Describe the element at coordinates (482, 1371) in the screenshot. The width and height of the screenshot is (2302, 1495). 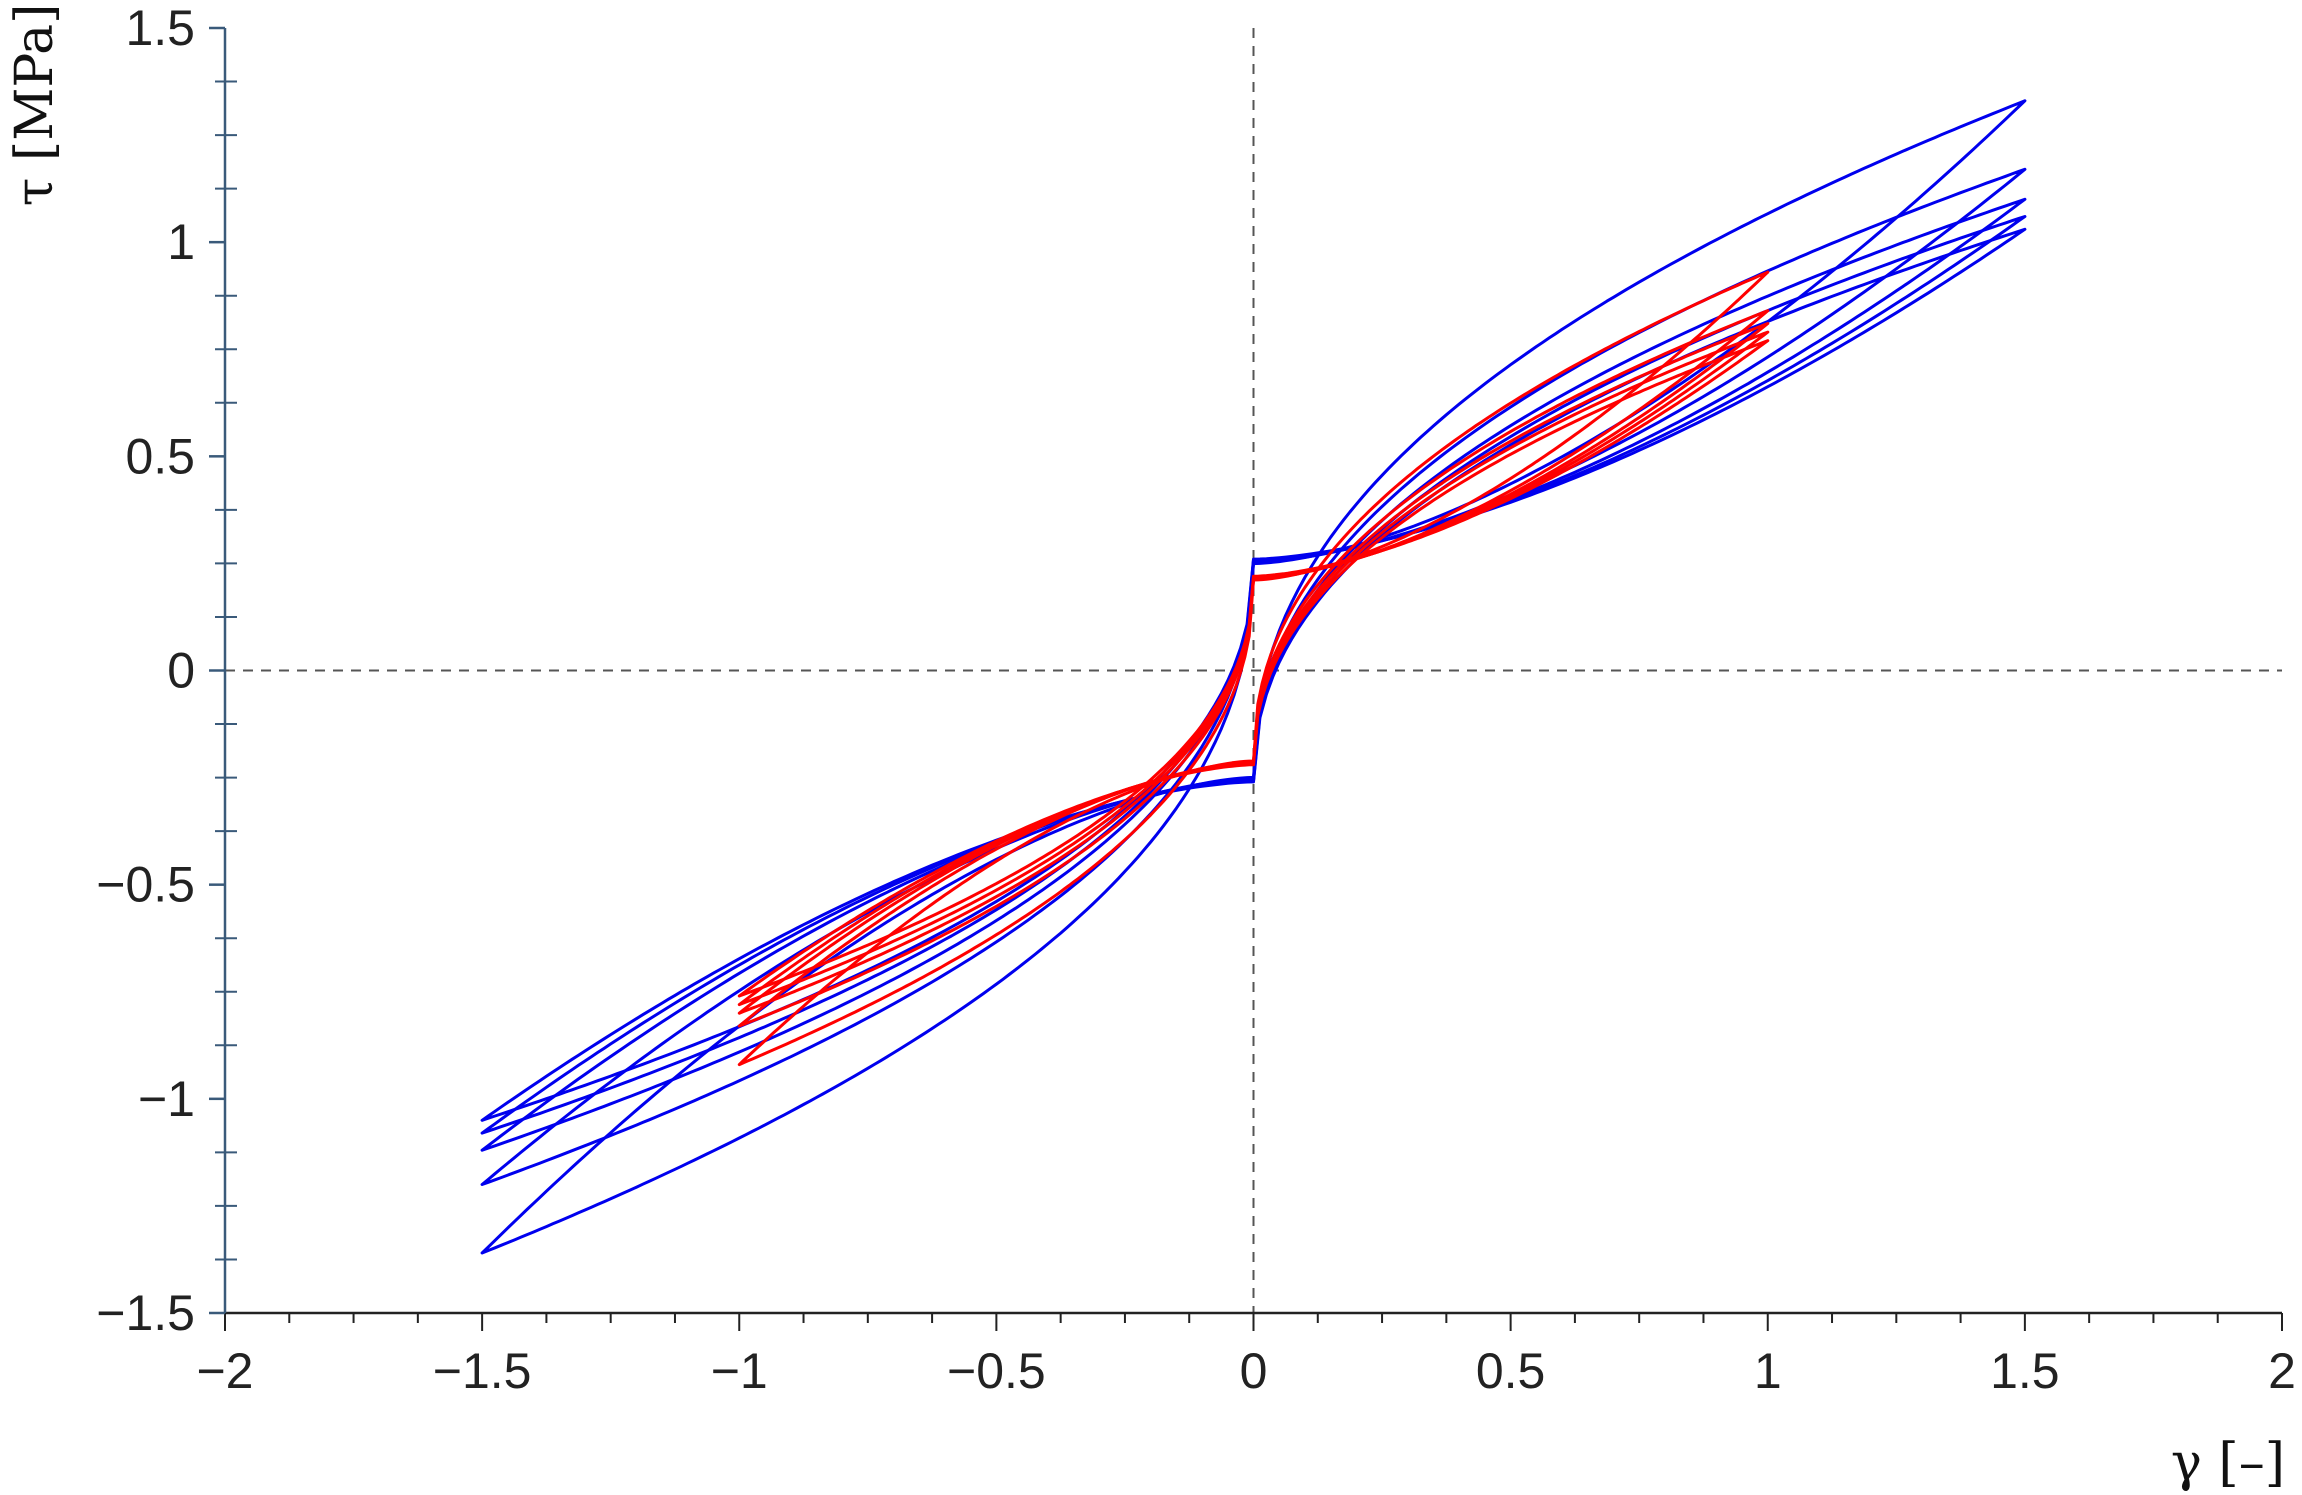
I see `x-tick-label: −1.5` at that location.